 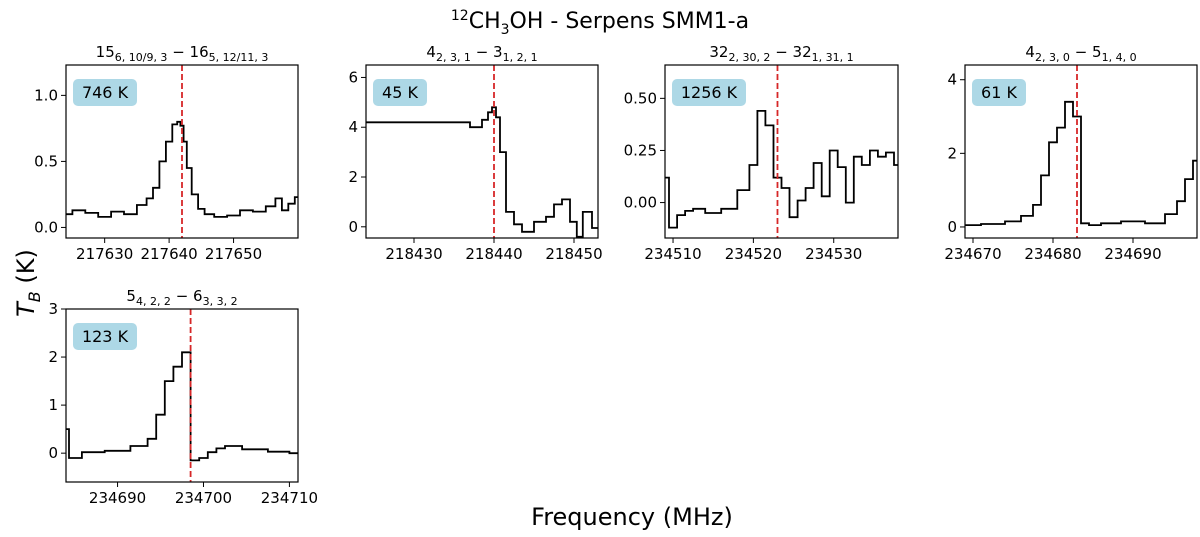 I want to click on x-tick-label: 217630, so click(x=104, y=254).